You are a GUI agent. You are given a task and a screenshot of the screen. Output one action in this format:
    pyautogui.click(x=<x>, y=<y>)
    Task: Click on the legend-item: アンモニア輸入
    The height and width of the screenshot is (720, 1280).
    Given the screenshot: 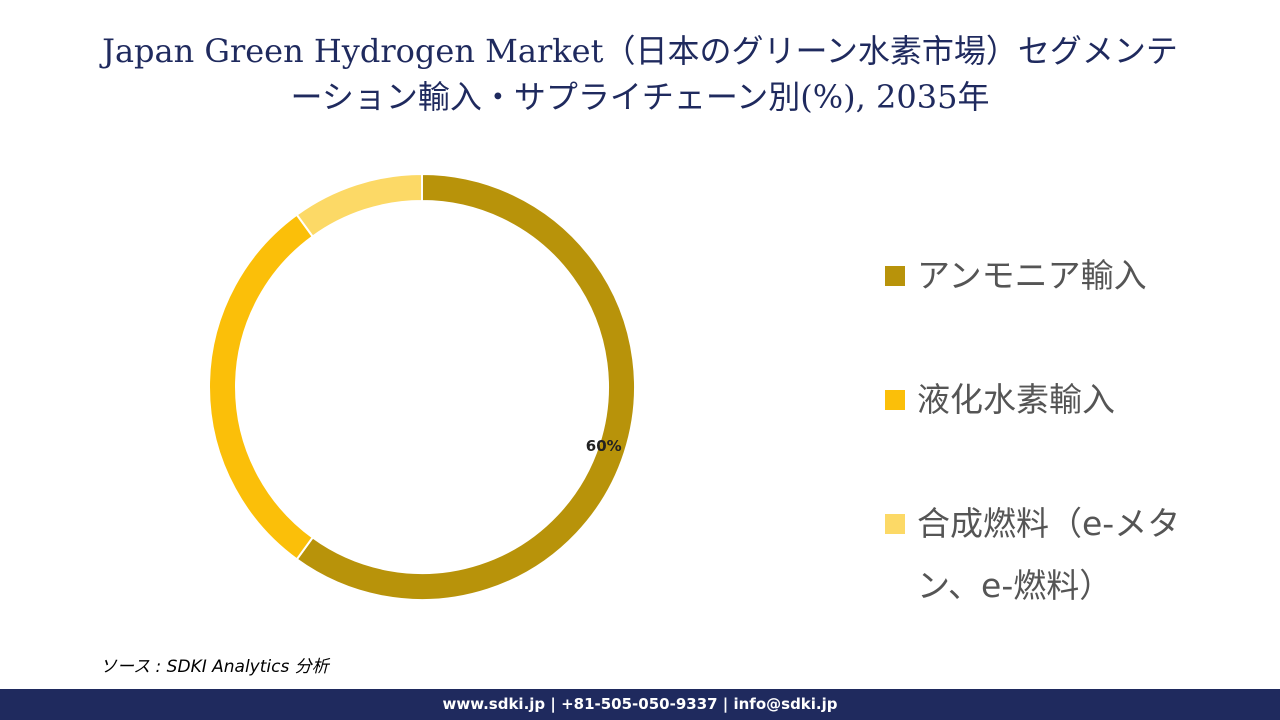 What is the action you would take?
    pyautogui.click(x=1035, y=276)
    